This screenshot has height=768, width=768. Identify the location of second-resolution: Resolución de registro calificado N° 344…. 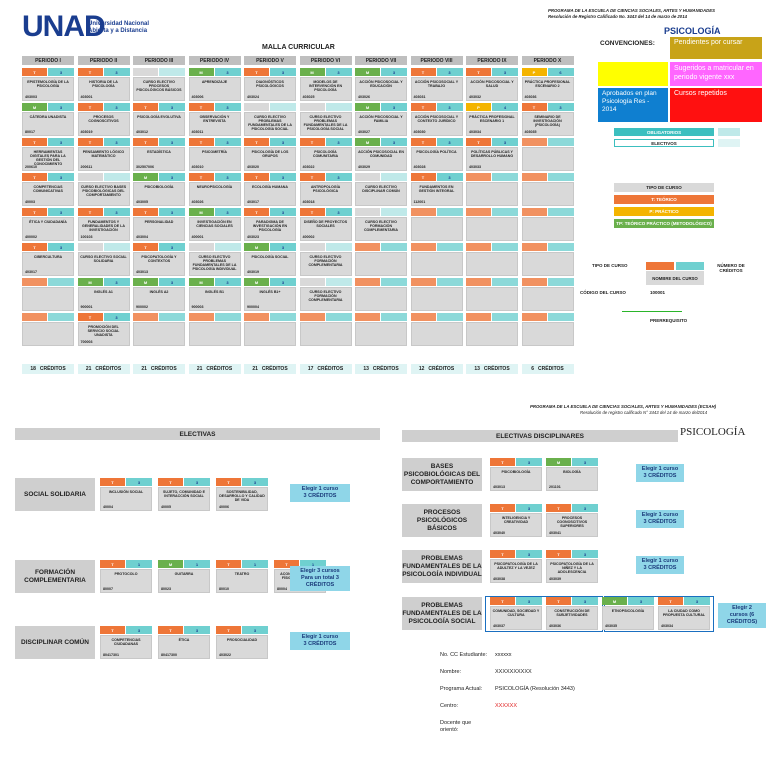
(644, 412).